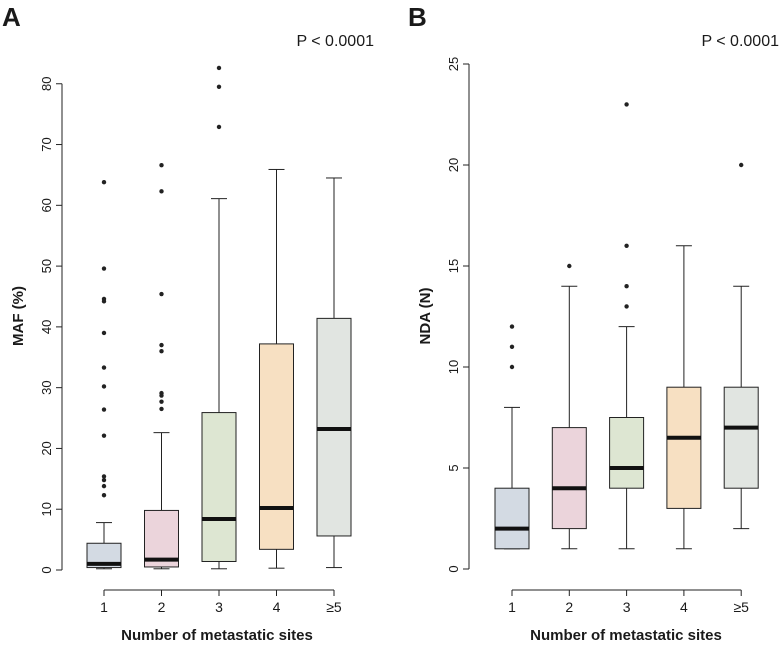  What do you see at coordinates (217, 635) in the screenshot?
I see `panel-a-x-axis-title: Number of metastatic sites` at bounding box center [217, 635].